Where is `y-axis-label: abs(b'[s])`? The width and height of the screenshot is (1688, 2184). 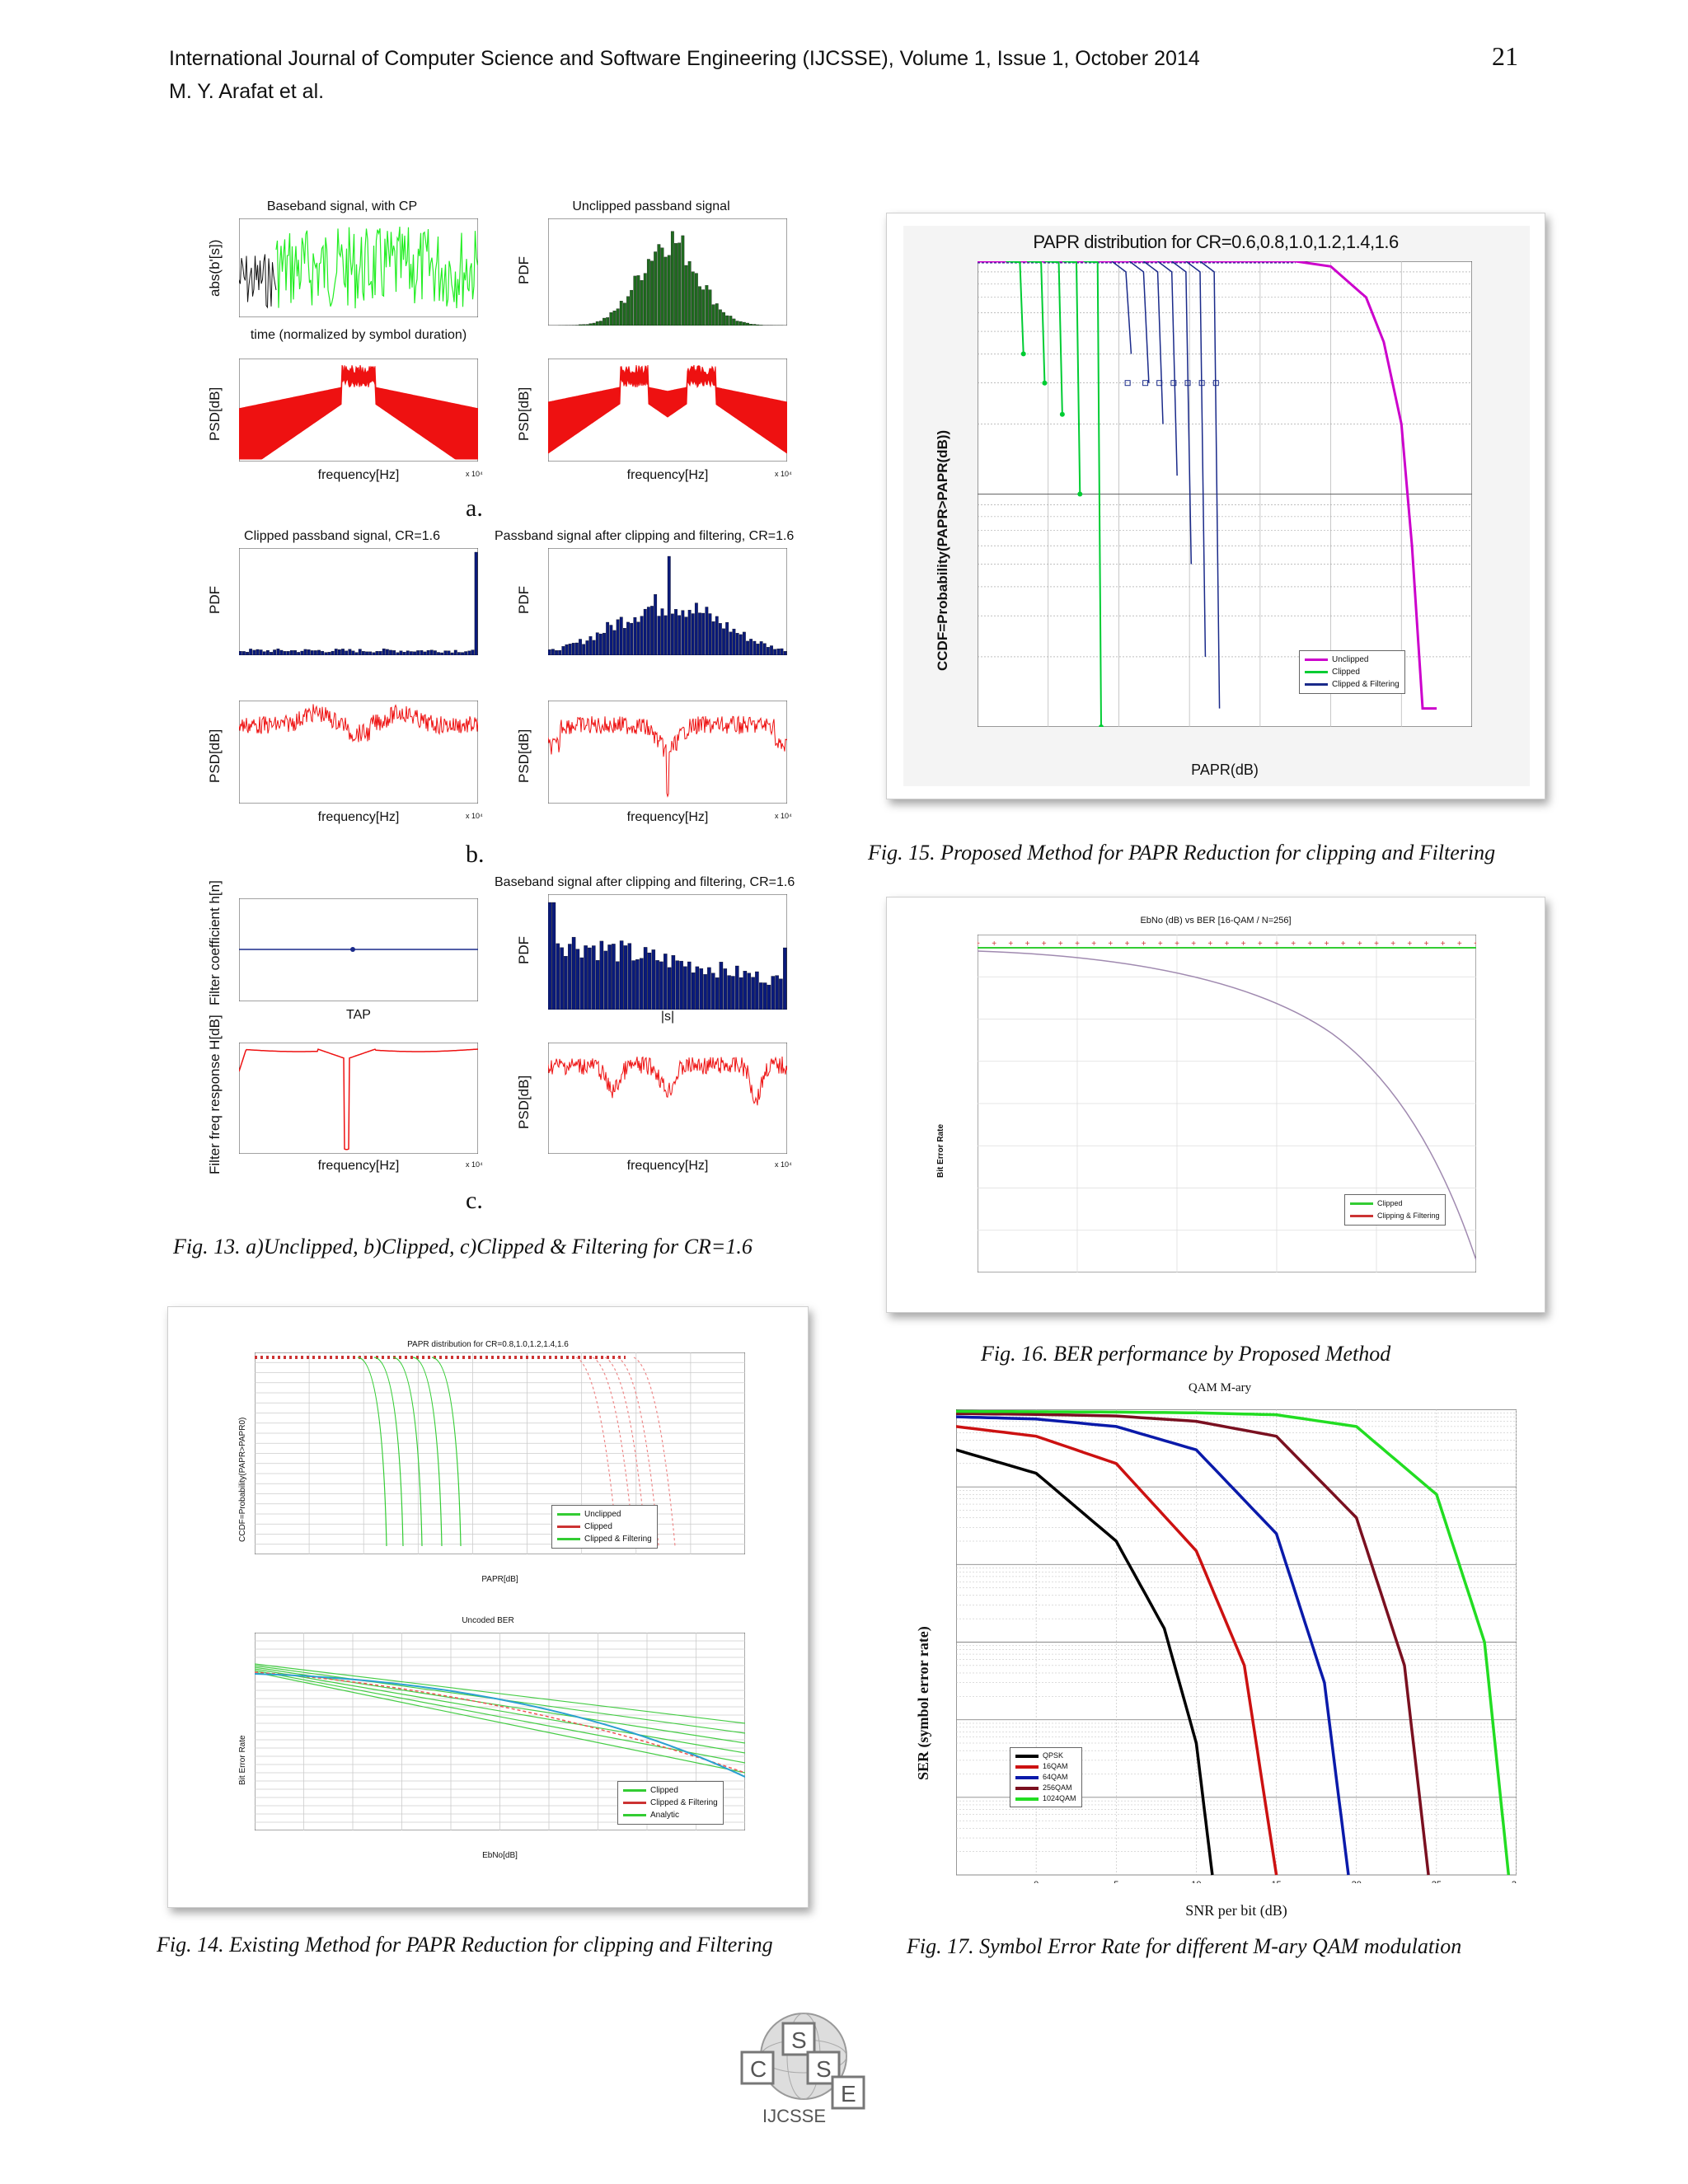 y-axis-label: abs(b'[s]) is located at coordinates (215, 268).